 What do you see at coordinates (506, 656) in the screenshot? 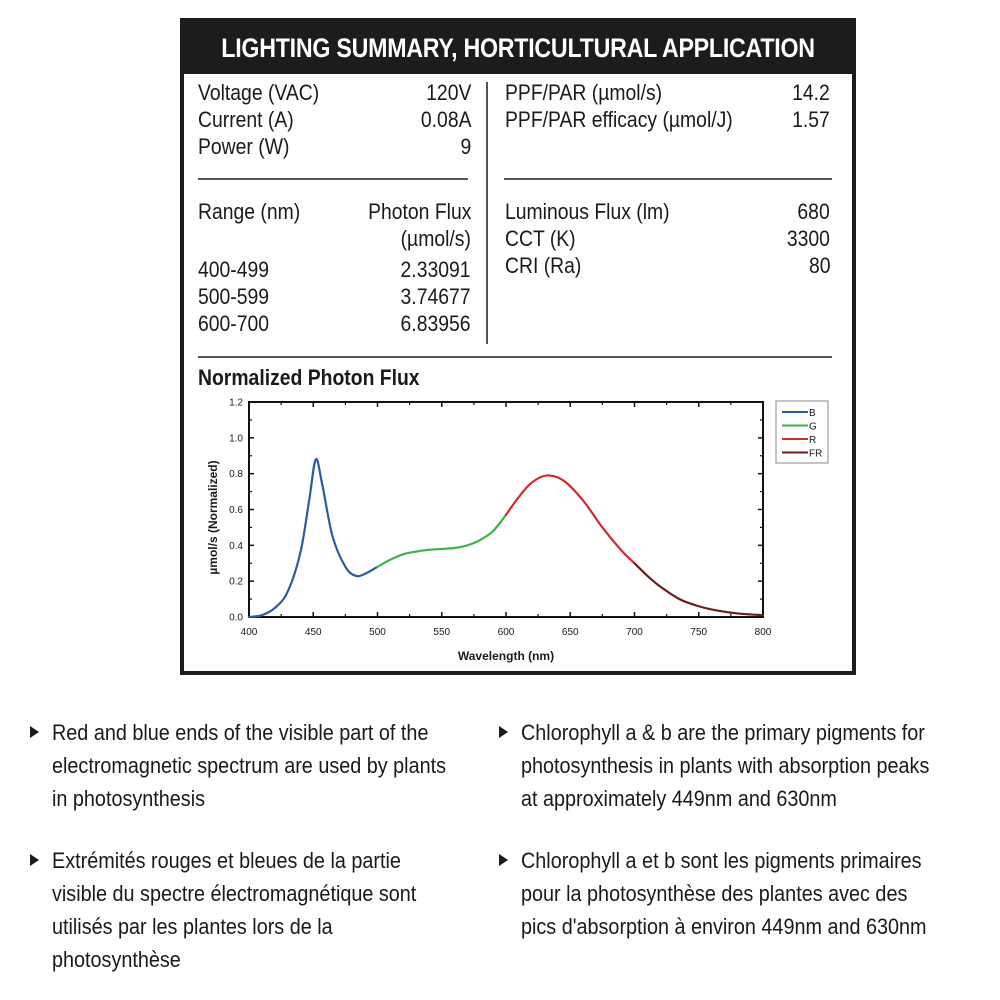
I see `x-axis-title: Wavelength (nm)` at bounding box center [506, 656].